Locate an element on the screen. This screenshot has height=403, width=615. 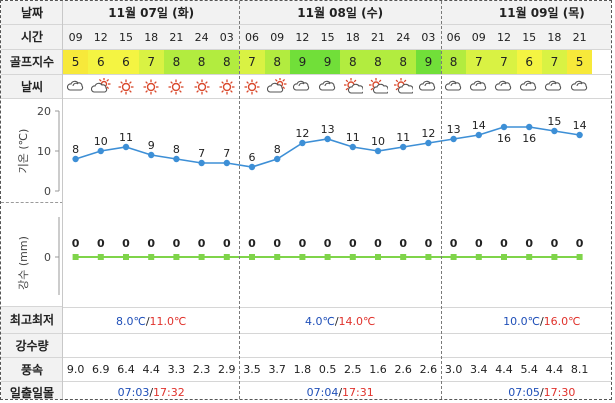
wind-speed-cell: 6.9 is located at coordinates (101, 369).